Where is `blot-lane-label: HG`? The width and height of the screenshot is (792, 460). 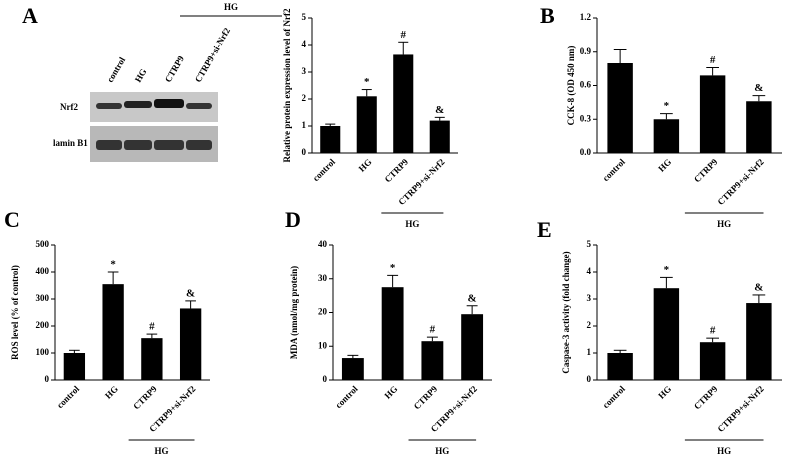 blot-lane-label: HG is located at coordinates (141, 75).